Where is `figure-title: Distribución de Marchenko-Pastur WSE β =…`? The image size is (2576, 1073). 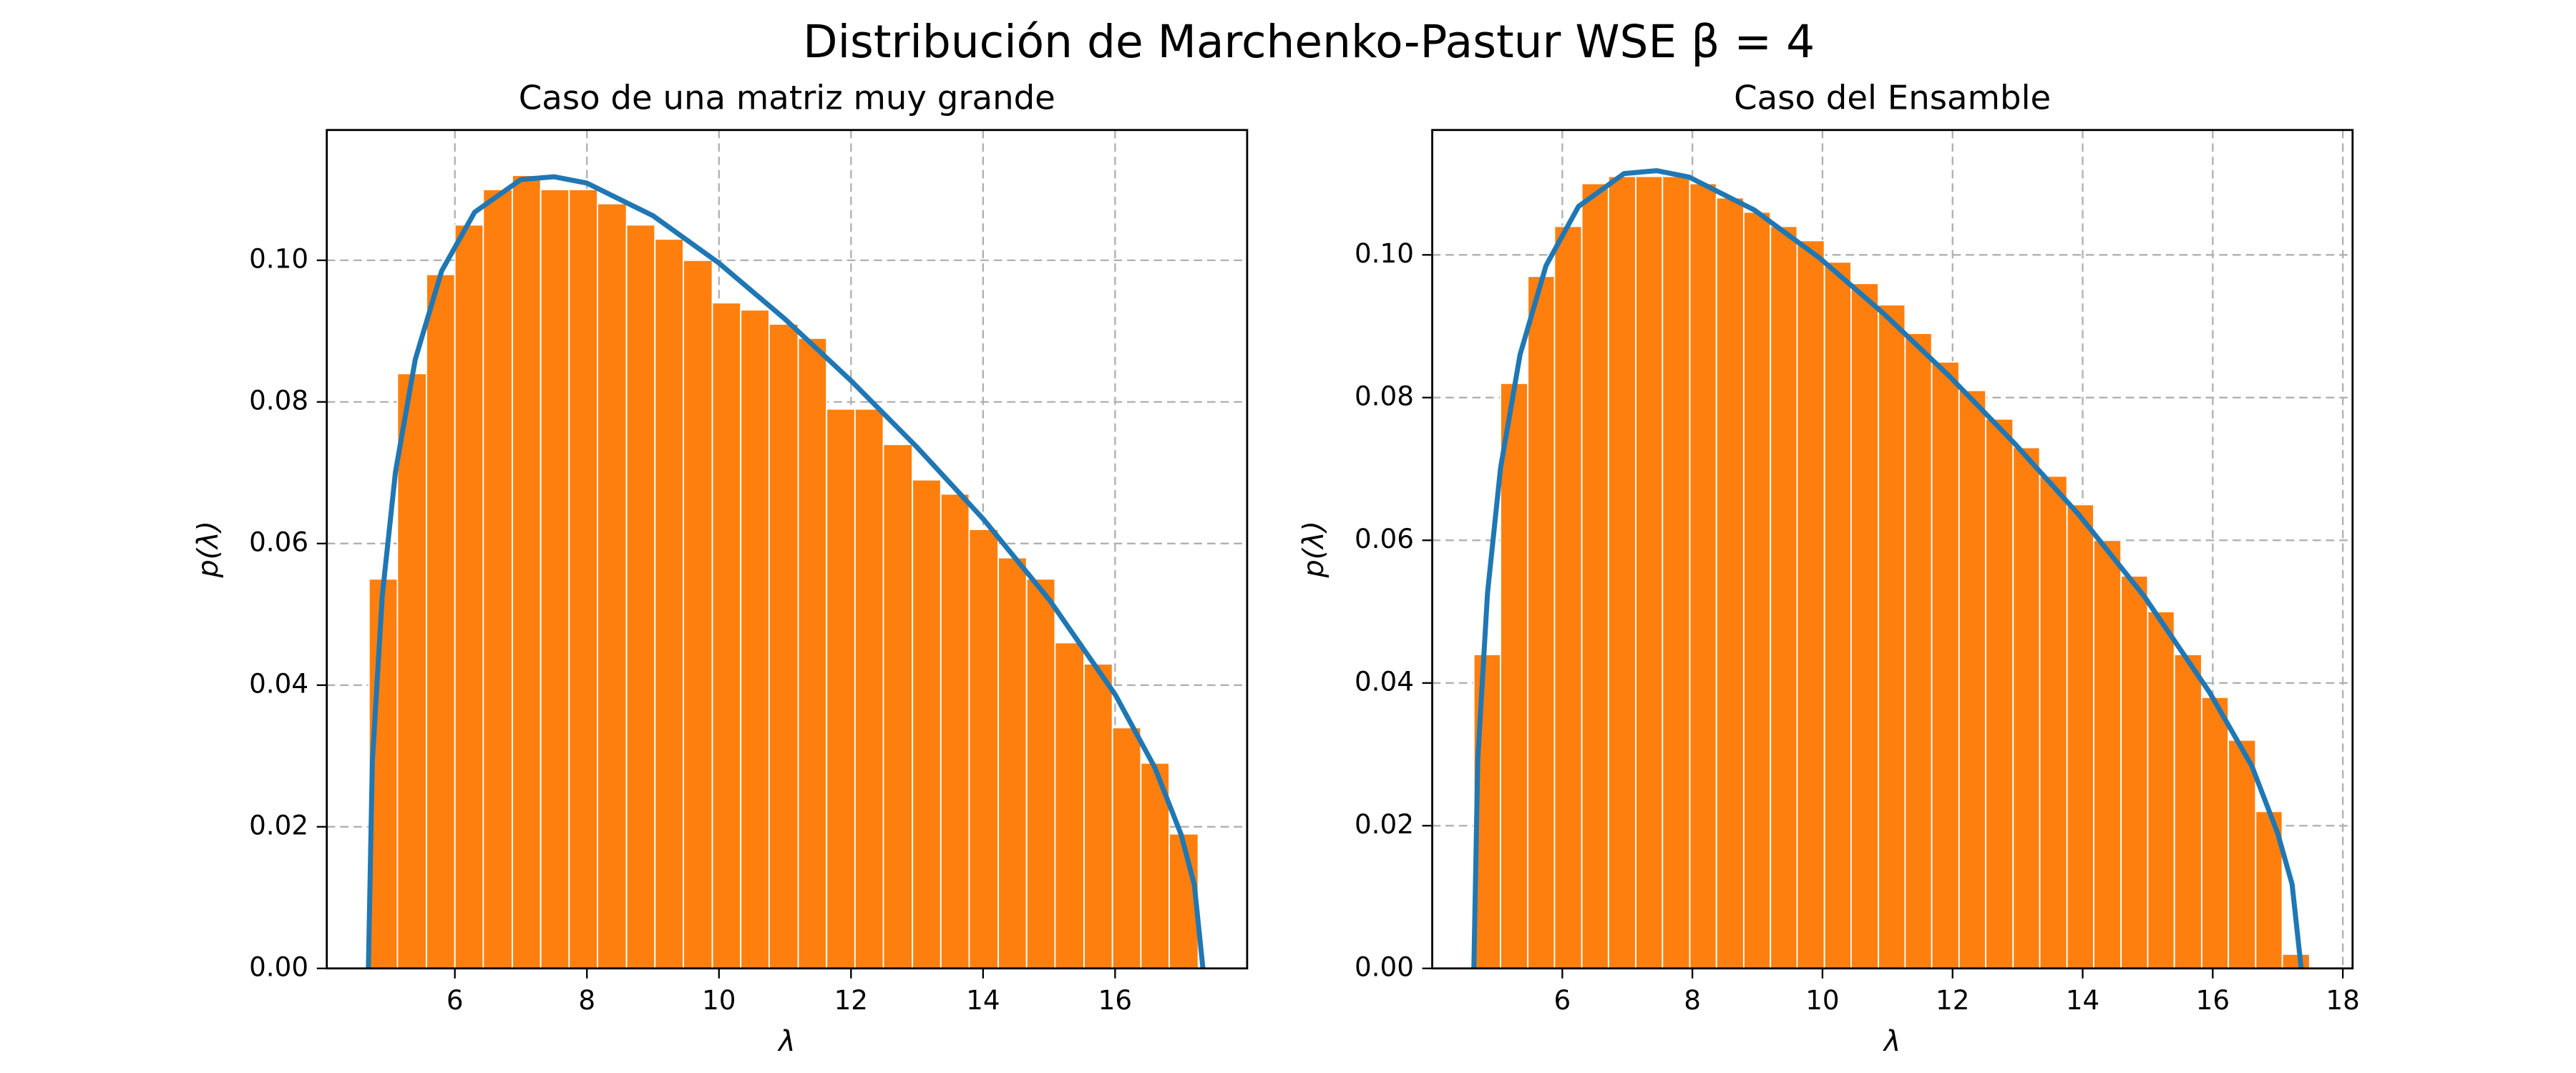 figure-title: Distribución de Marchenko-Pastur WSE β =… is located at coordinates (1309, 42).